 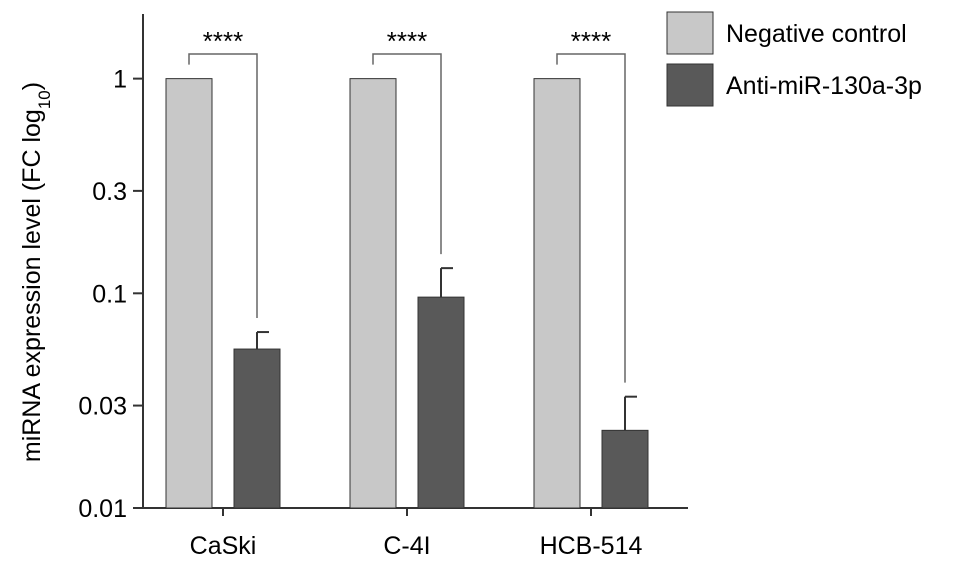 What do you see at coordinates (32, 86) in the screenshot?
I see `y-axis-label-close: )` at bounding box center [32, 86].